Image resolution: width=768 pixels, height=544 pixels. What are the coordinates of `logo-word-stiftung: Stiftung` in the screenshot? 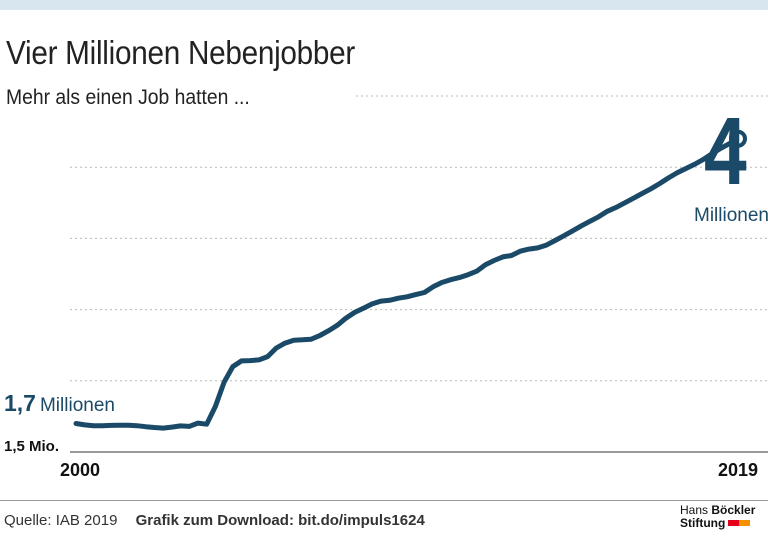 It's located at (703, 522).